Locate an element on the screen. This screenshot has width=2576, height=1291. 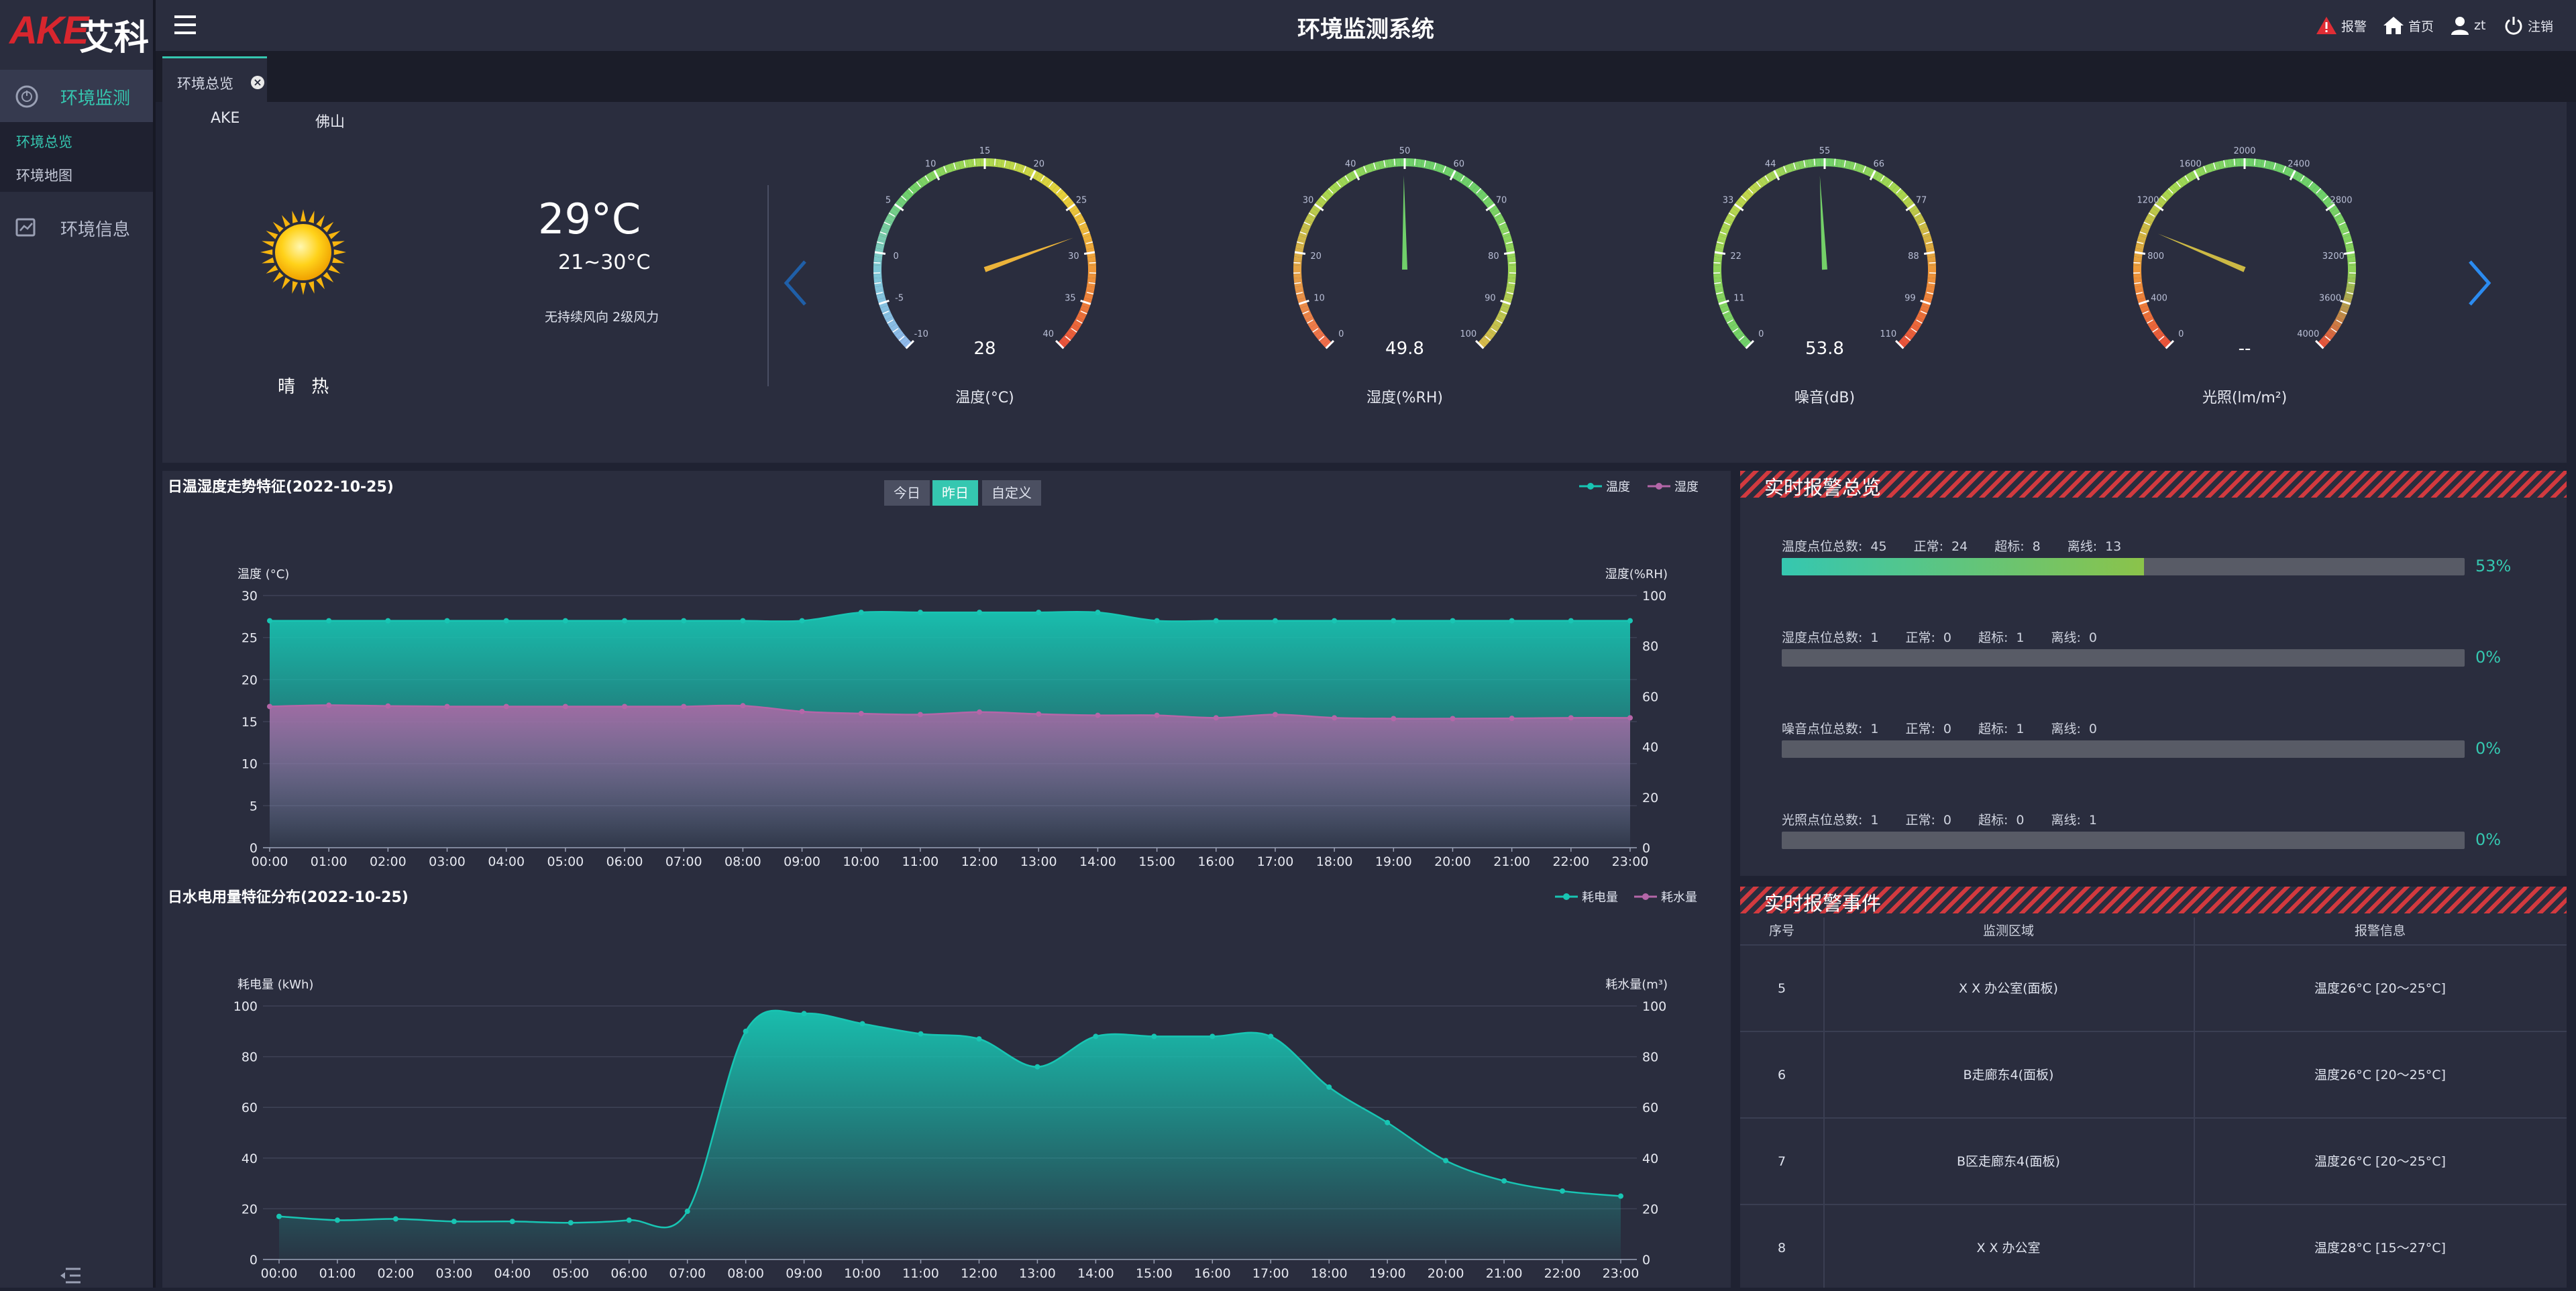
submenu-item-overview: 环境总览 is located at coordinates (44, 141).